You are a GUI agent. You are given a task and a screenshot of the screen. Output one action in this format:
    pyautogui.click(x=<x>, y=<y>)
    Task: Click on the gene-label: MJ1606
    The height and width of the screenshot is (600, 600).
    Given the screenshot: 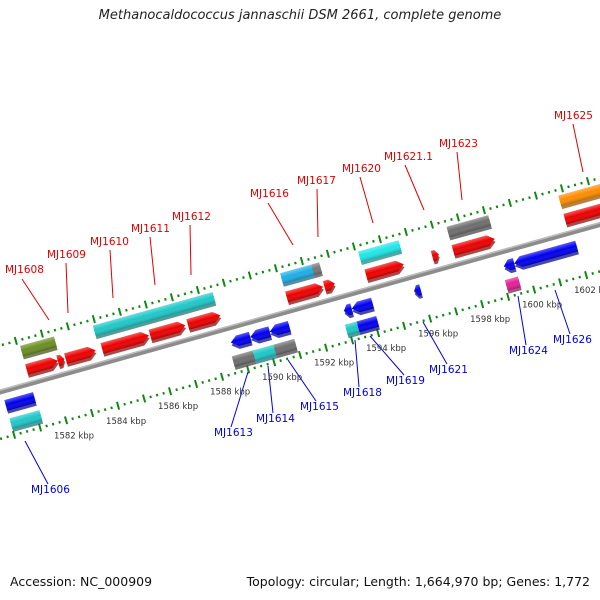 What is the action you would take?
    pyautogui.click(x=50, y=490)
    